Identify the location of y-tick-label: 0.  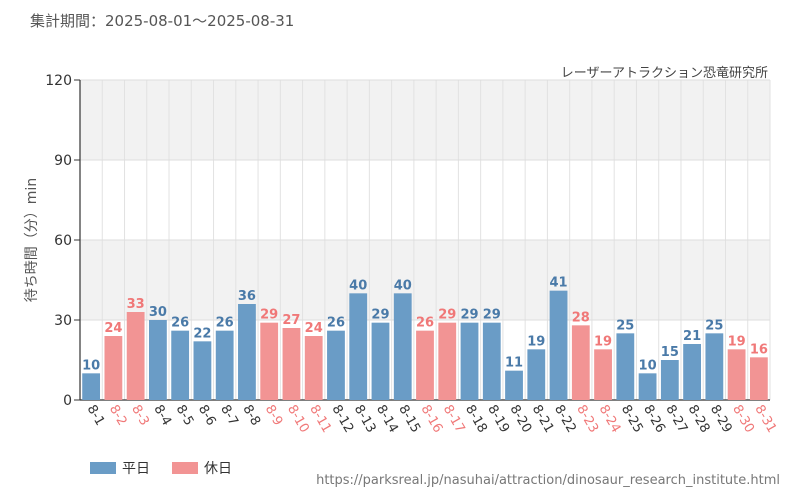
(67, 401).